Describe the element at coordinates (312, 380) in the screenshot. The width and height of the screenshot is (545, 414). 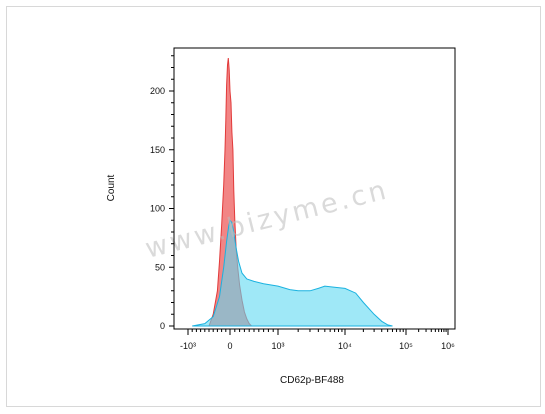
I see `x-axis-title: CD62p-BF488` at that location.